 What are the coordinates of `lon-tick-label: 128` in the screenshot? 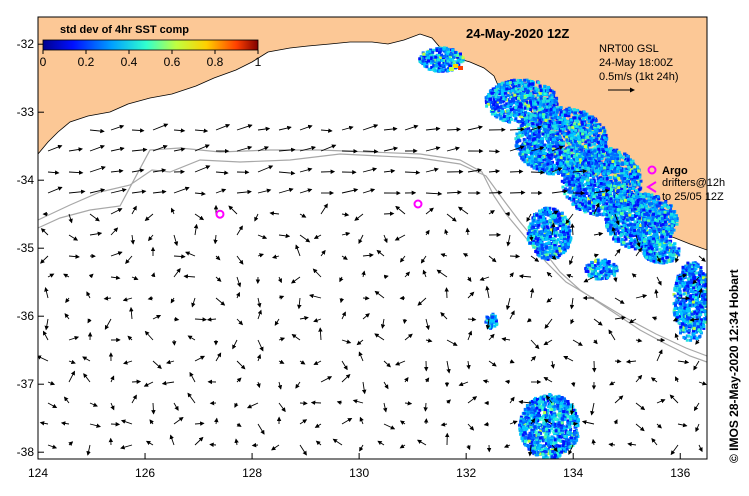 It's located at (252, 473).